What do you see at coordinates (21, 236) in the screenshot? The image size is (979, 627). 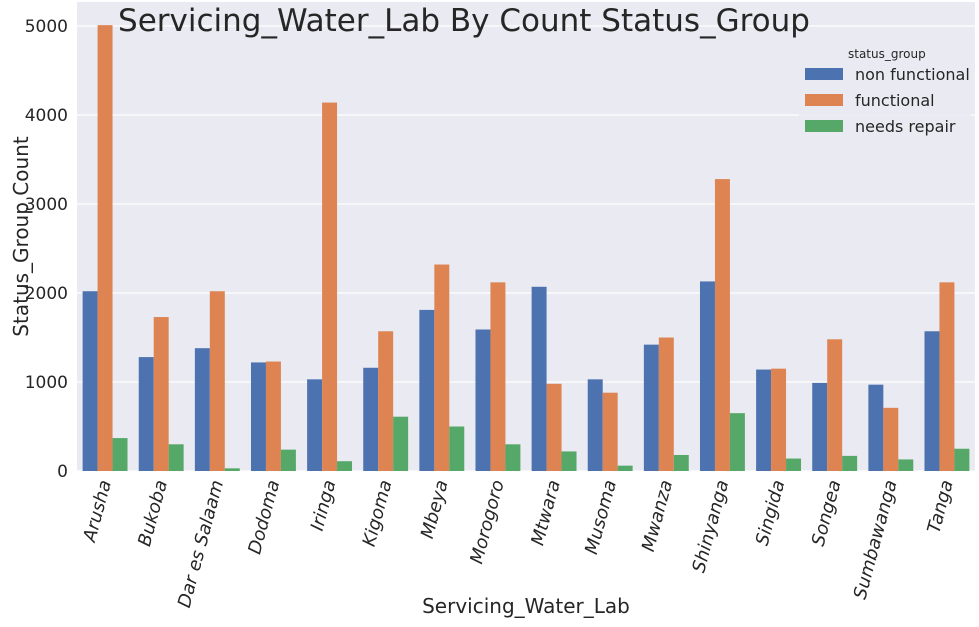 I see `y-axis-title: Status_Group Count` at bounding box center [21, 236].